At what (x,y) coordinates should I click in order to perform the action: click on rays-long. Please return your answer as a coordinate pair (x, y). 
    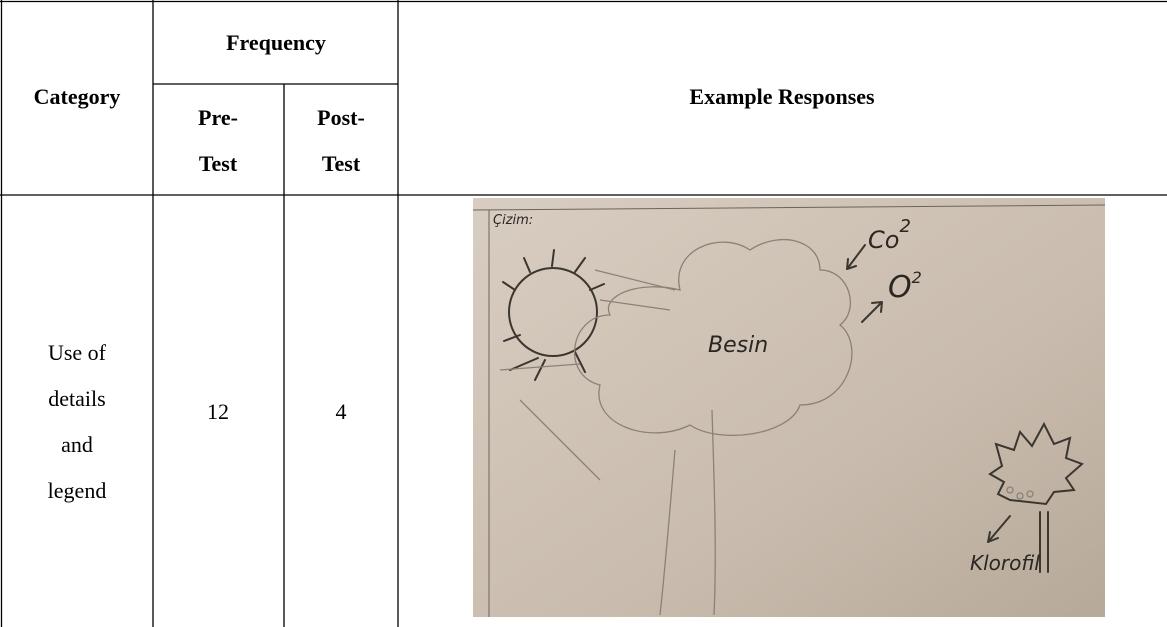
    Looking at the image, I should click on (587, 375).